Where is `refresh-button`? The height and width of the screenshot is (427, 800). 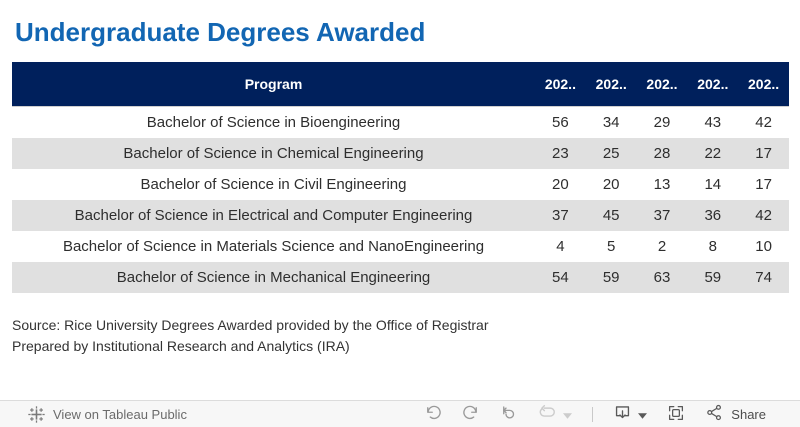
refresh-button is located at coordinates (547, 414).